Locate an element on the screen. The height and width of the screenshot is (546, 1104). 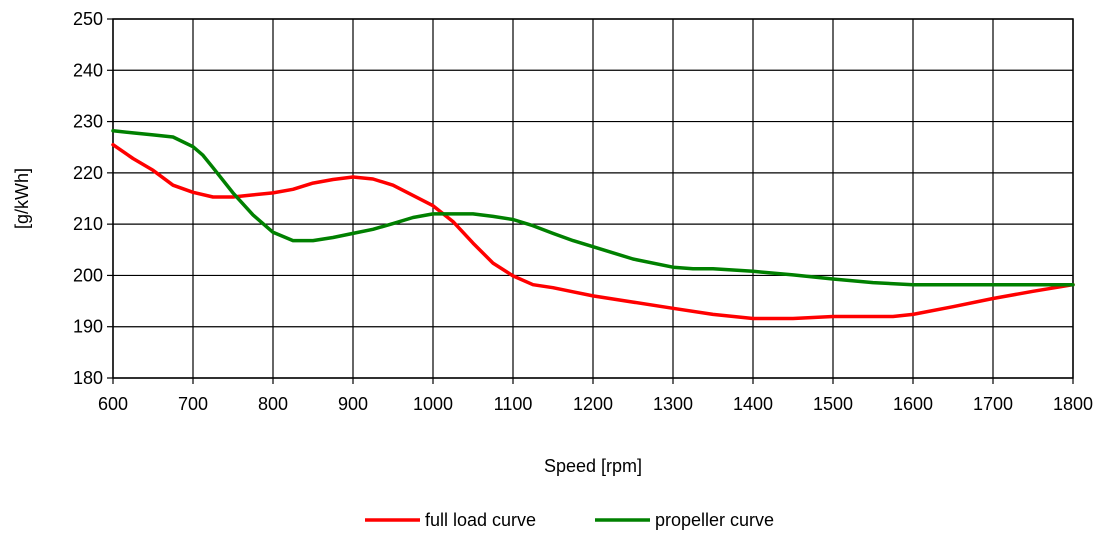
y-tick-label: 200 is located at coordinates (88, 275).